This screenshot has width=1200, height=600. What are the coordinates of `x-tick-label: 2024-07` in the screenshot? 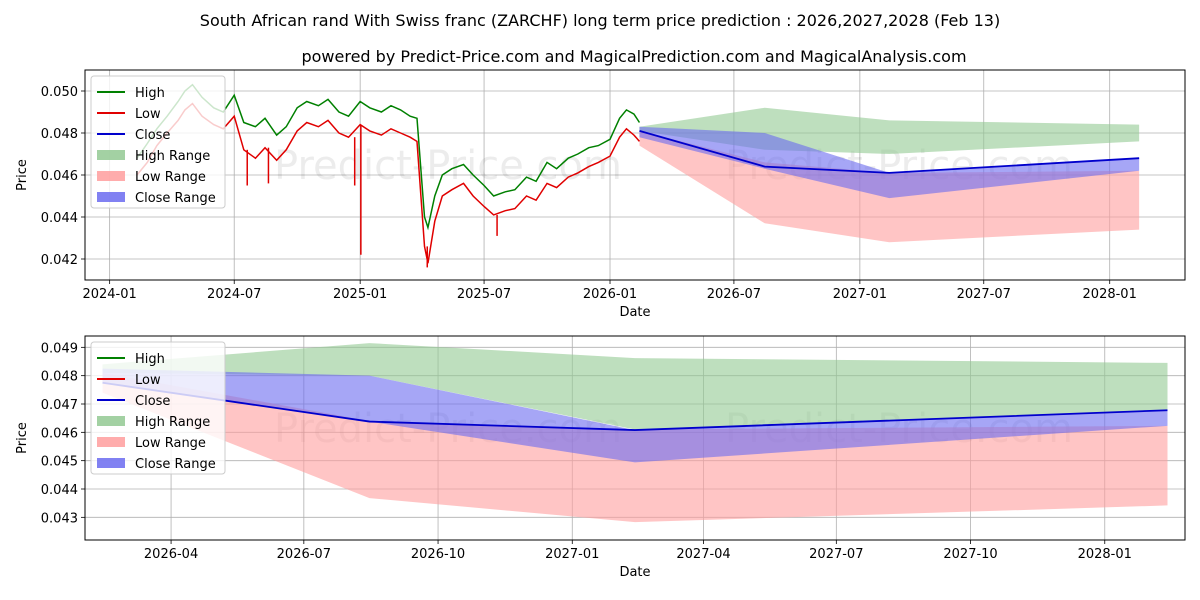 It's located at (234, 294).